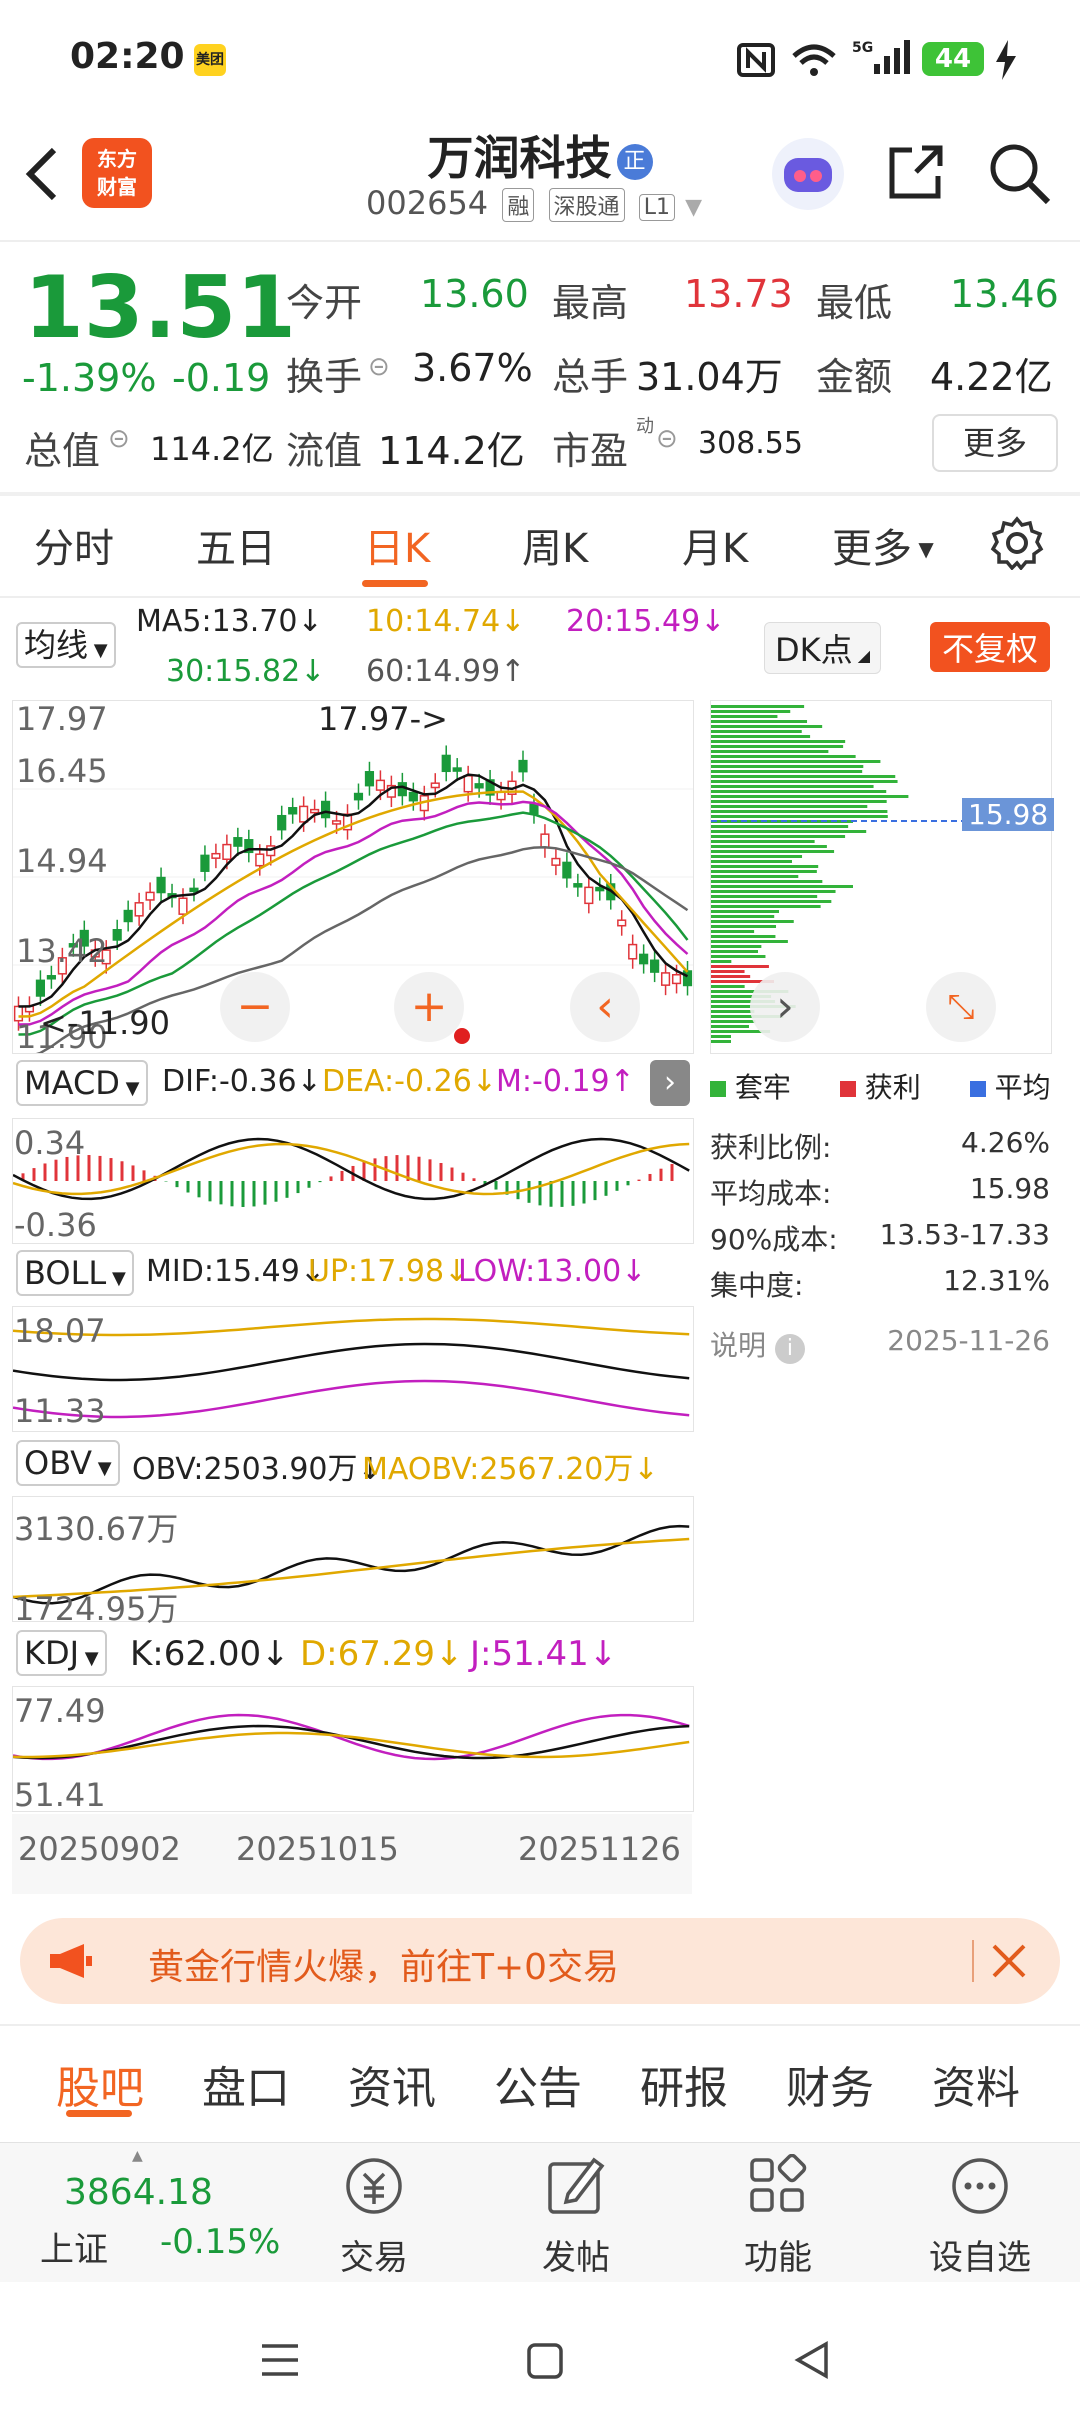 The width and height of the screenshot is (1080, 2412). Describe the element at coordinates (397, 549) in the screenshot. I see `tab-daily-k: 日K` at that location.